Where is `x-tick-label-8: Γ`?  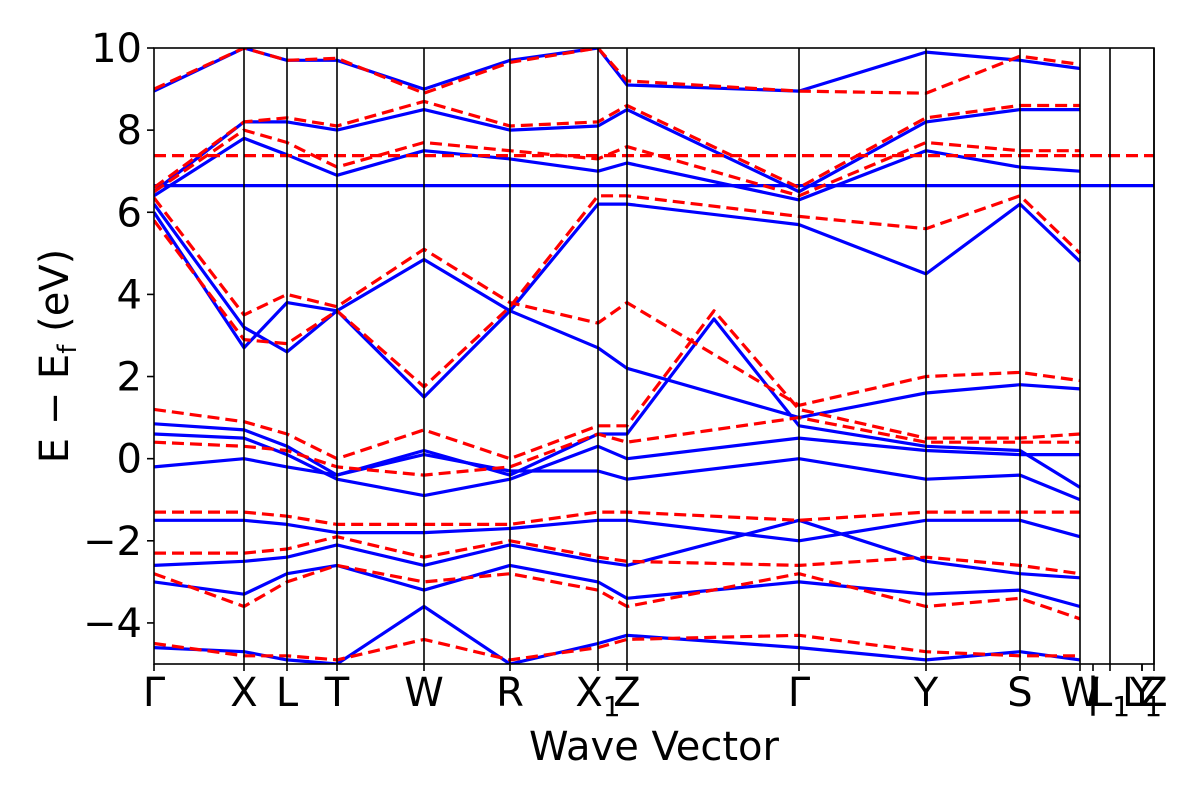
x-tick-label-8: Γ is located at coordinates (799, 693).